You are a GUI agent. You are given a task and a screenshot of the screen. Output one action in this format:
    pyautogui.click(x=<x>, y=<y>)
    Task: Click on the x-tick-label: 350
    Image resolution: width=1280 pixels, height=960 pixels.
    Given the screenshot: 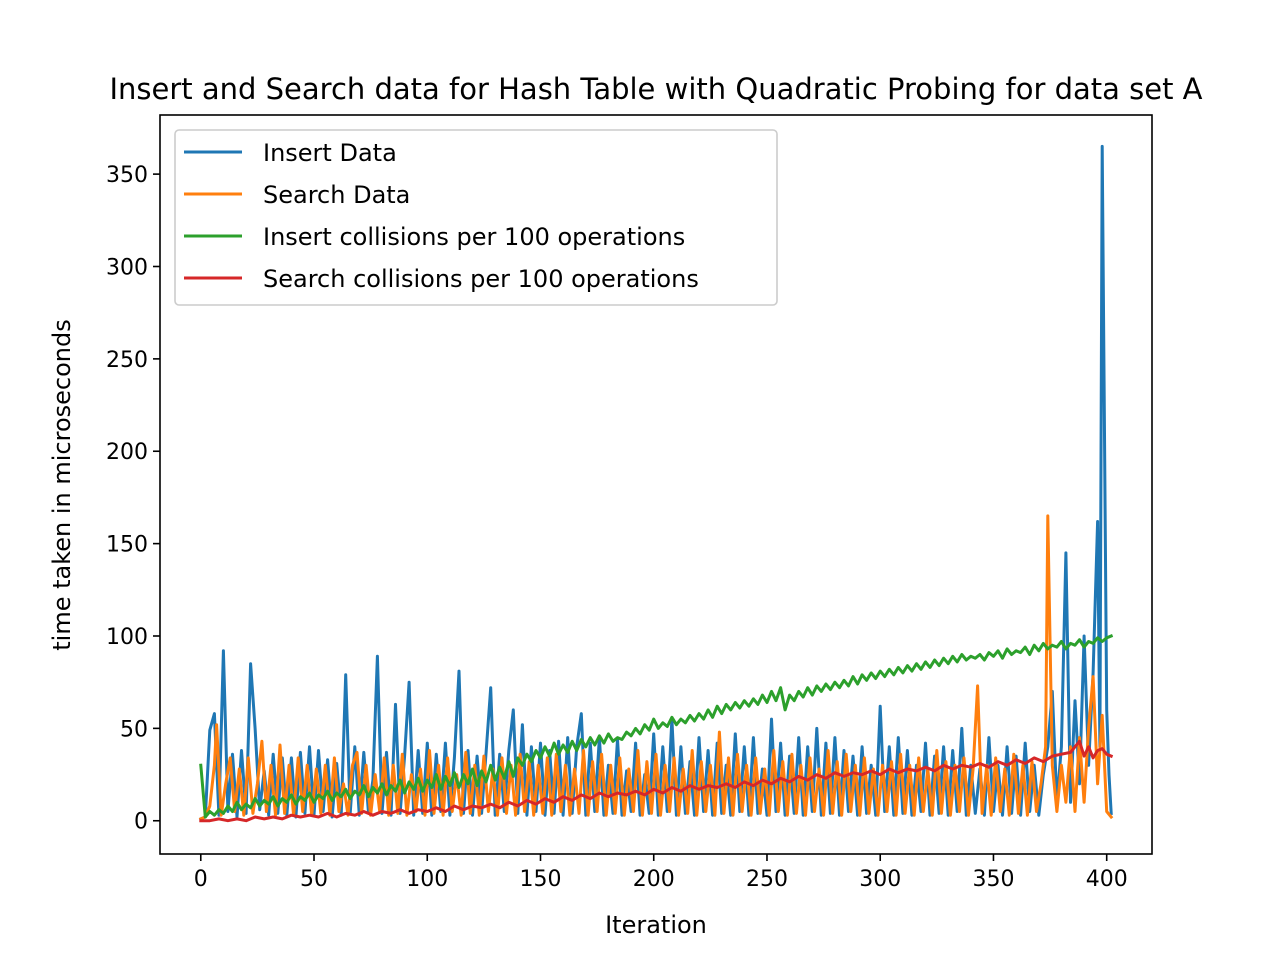 What is the action you would take?
    pyautogui.click(x=993, y=879)
    